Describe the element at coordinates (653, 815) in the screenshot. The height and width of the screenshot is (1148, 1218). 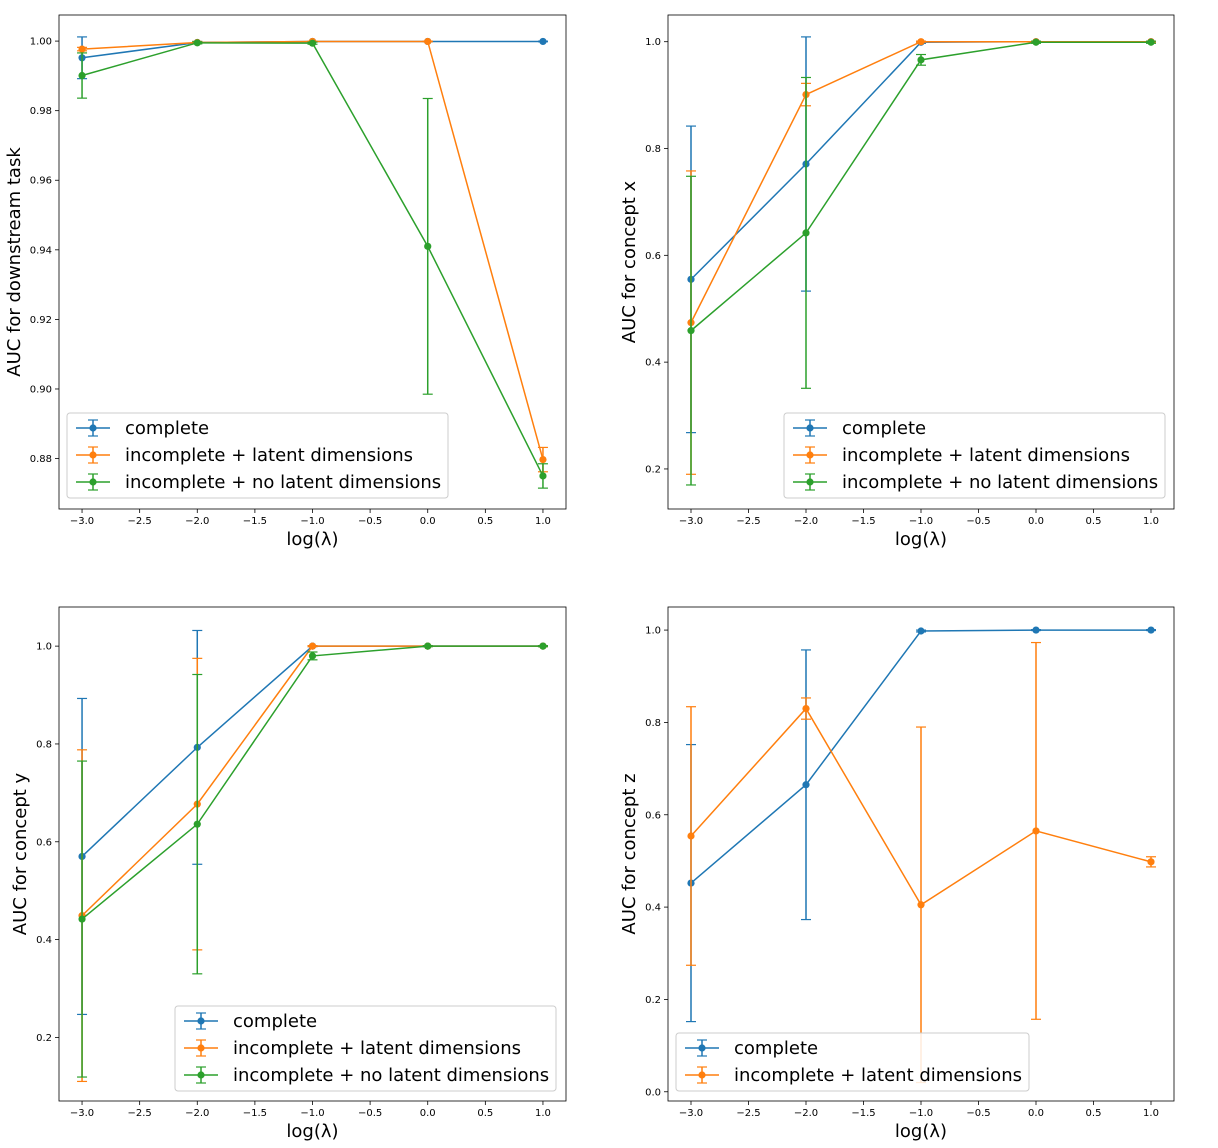
I see `y-tick-label: 0.6` at that location.